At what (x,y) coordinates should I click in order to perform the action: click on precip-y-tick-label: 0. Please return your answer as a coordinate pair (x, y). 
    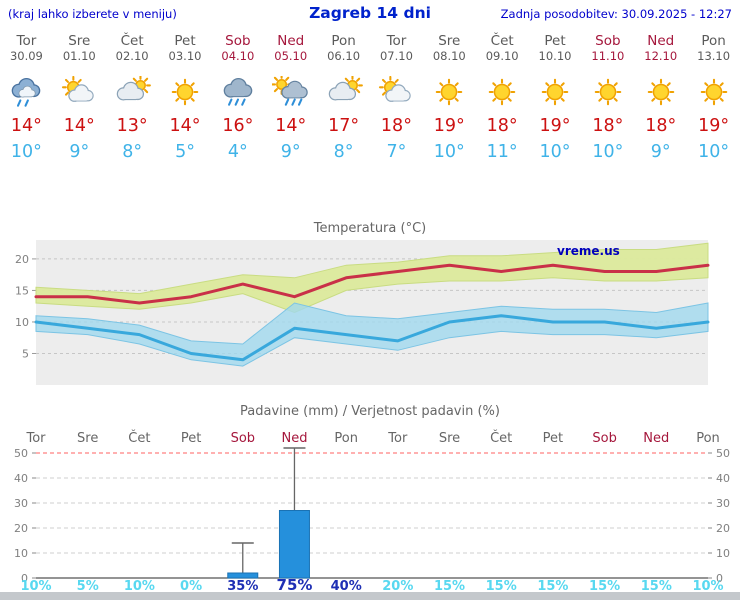
    Looking at the image, I should click on (24, 578).